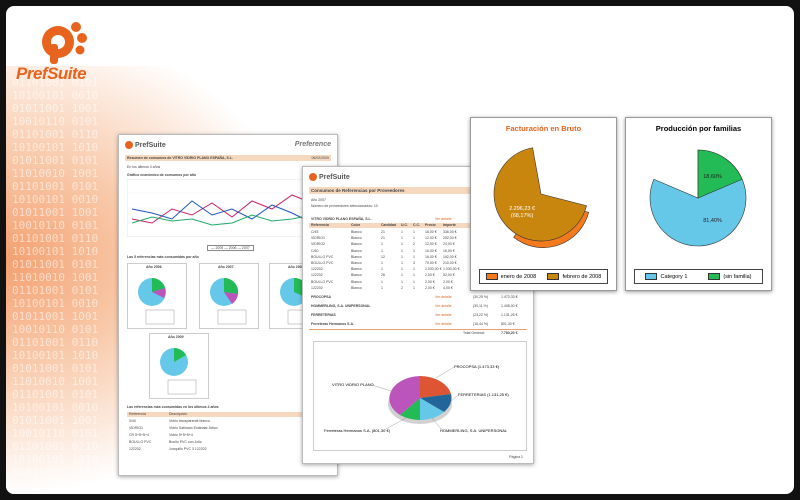  I want to click on report2-table-cell: VIDRIO1, so click(318, 238).